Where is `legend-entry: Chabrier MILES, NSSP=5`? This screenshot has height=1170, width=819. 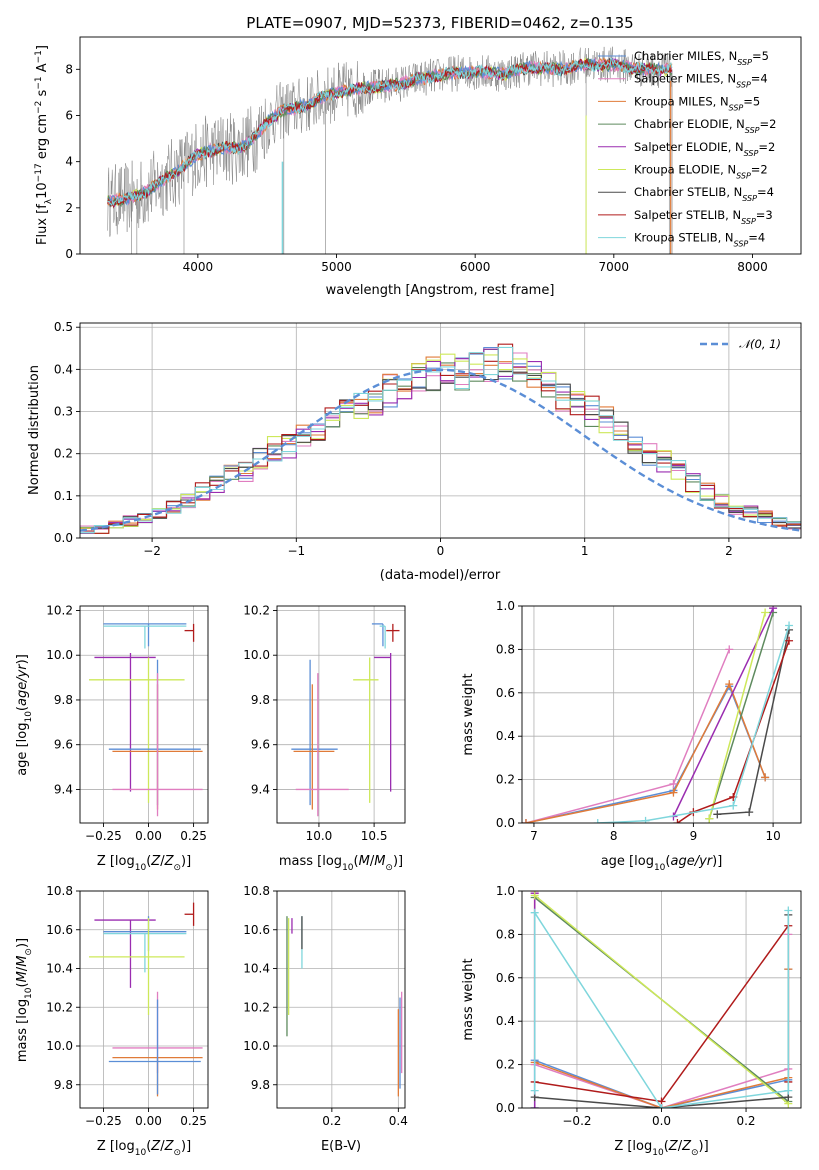 legend-entry: Chabrier MILES, NSSP=5 is located at coordinates (701, 58).